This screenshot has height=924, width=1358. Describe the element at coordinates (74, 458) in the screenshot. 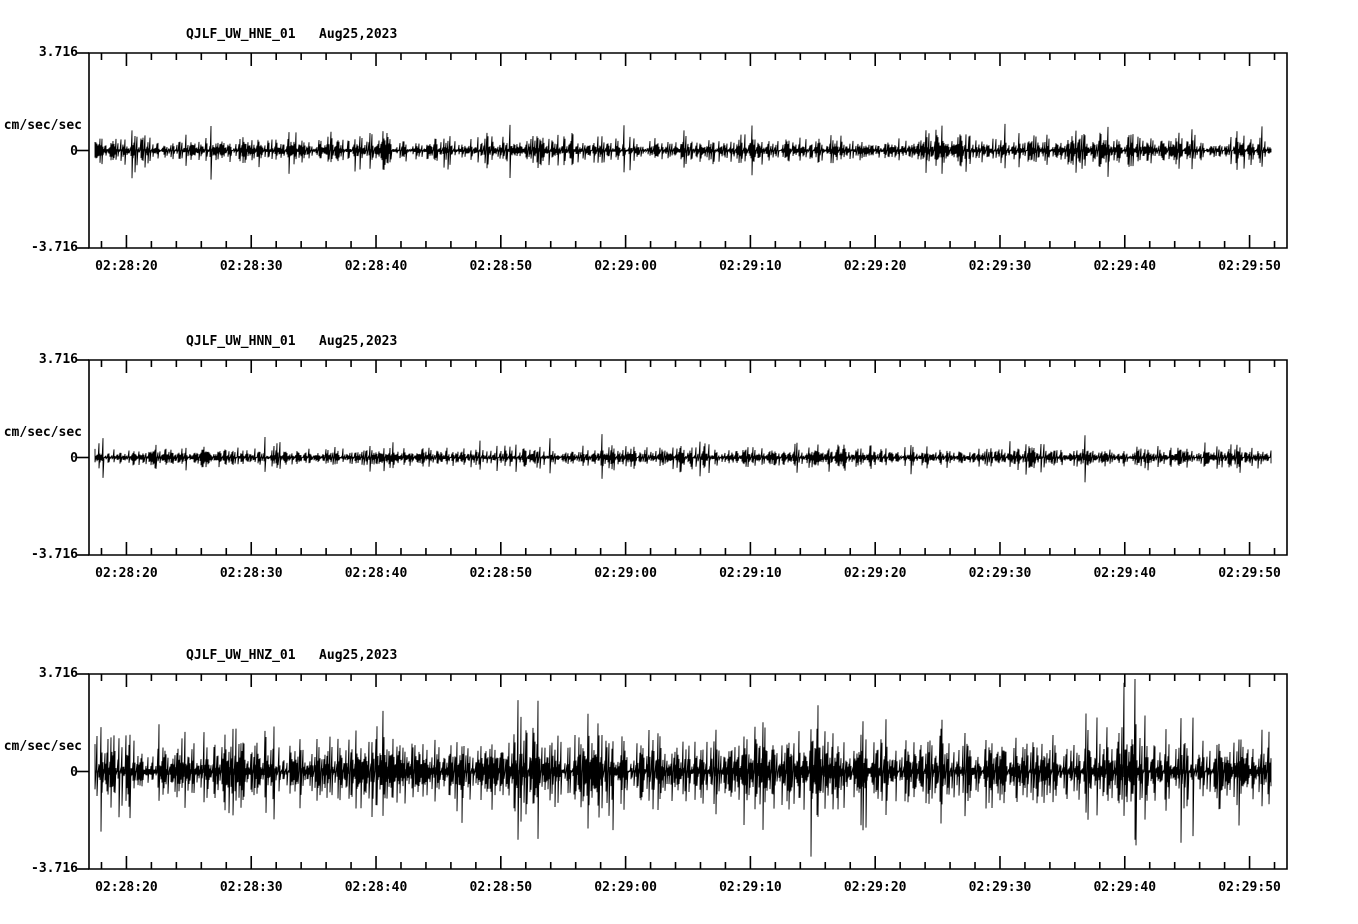

I see `y-tick-zero-hnn: 0` at that location.